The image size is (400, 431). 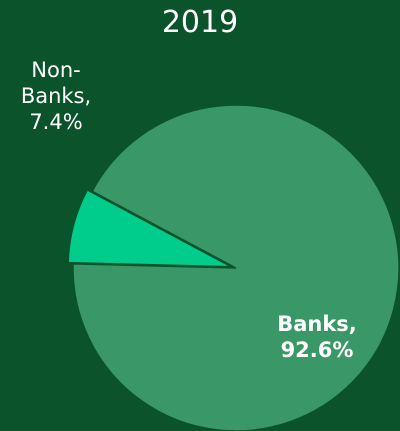 I want to click on chart-title: 2019, so click(x=200, y=22).